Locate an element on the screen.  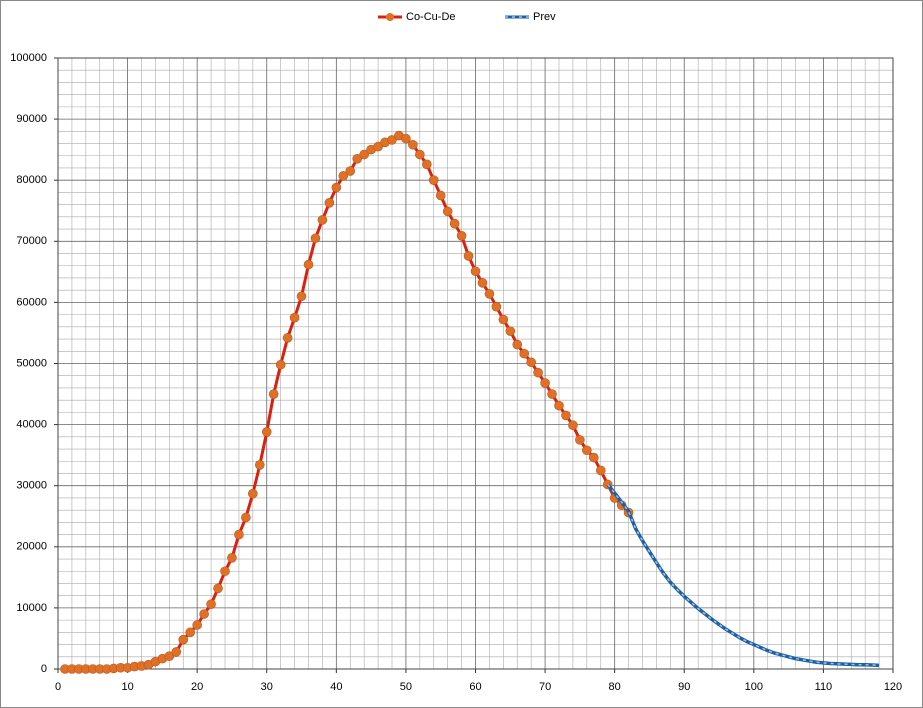
y-tick-label: 10000 is located at coordinates (31, 608).